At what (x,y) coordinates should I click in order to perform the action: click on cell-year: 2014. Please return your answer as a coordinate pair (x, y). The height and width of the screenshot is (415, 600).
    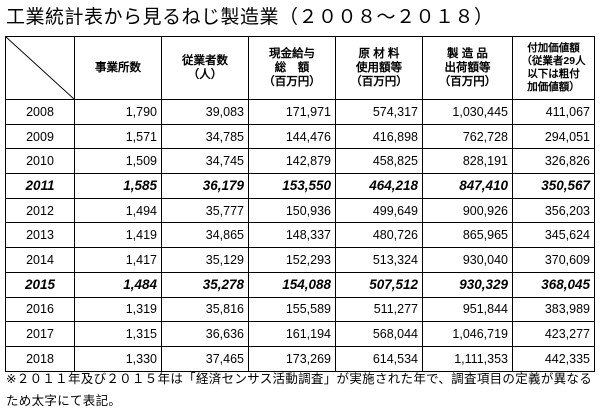
    Looking at the image, I should click on (40, 260).